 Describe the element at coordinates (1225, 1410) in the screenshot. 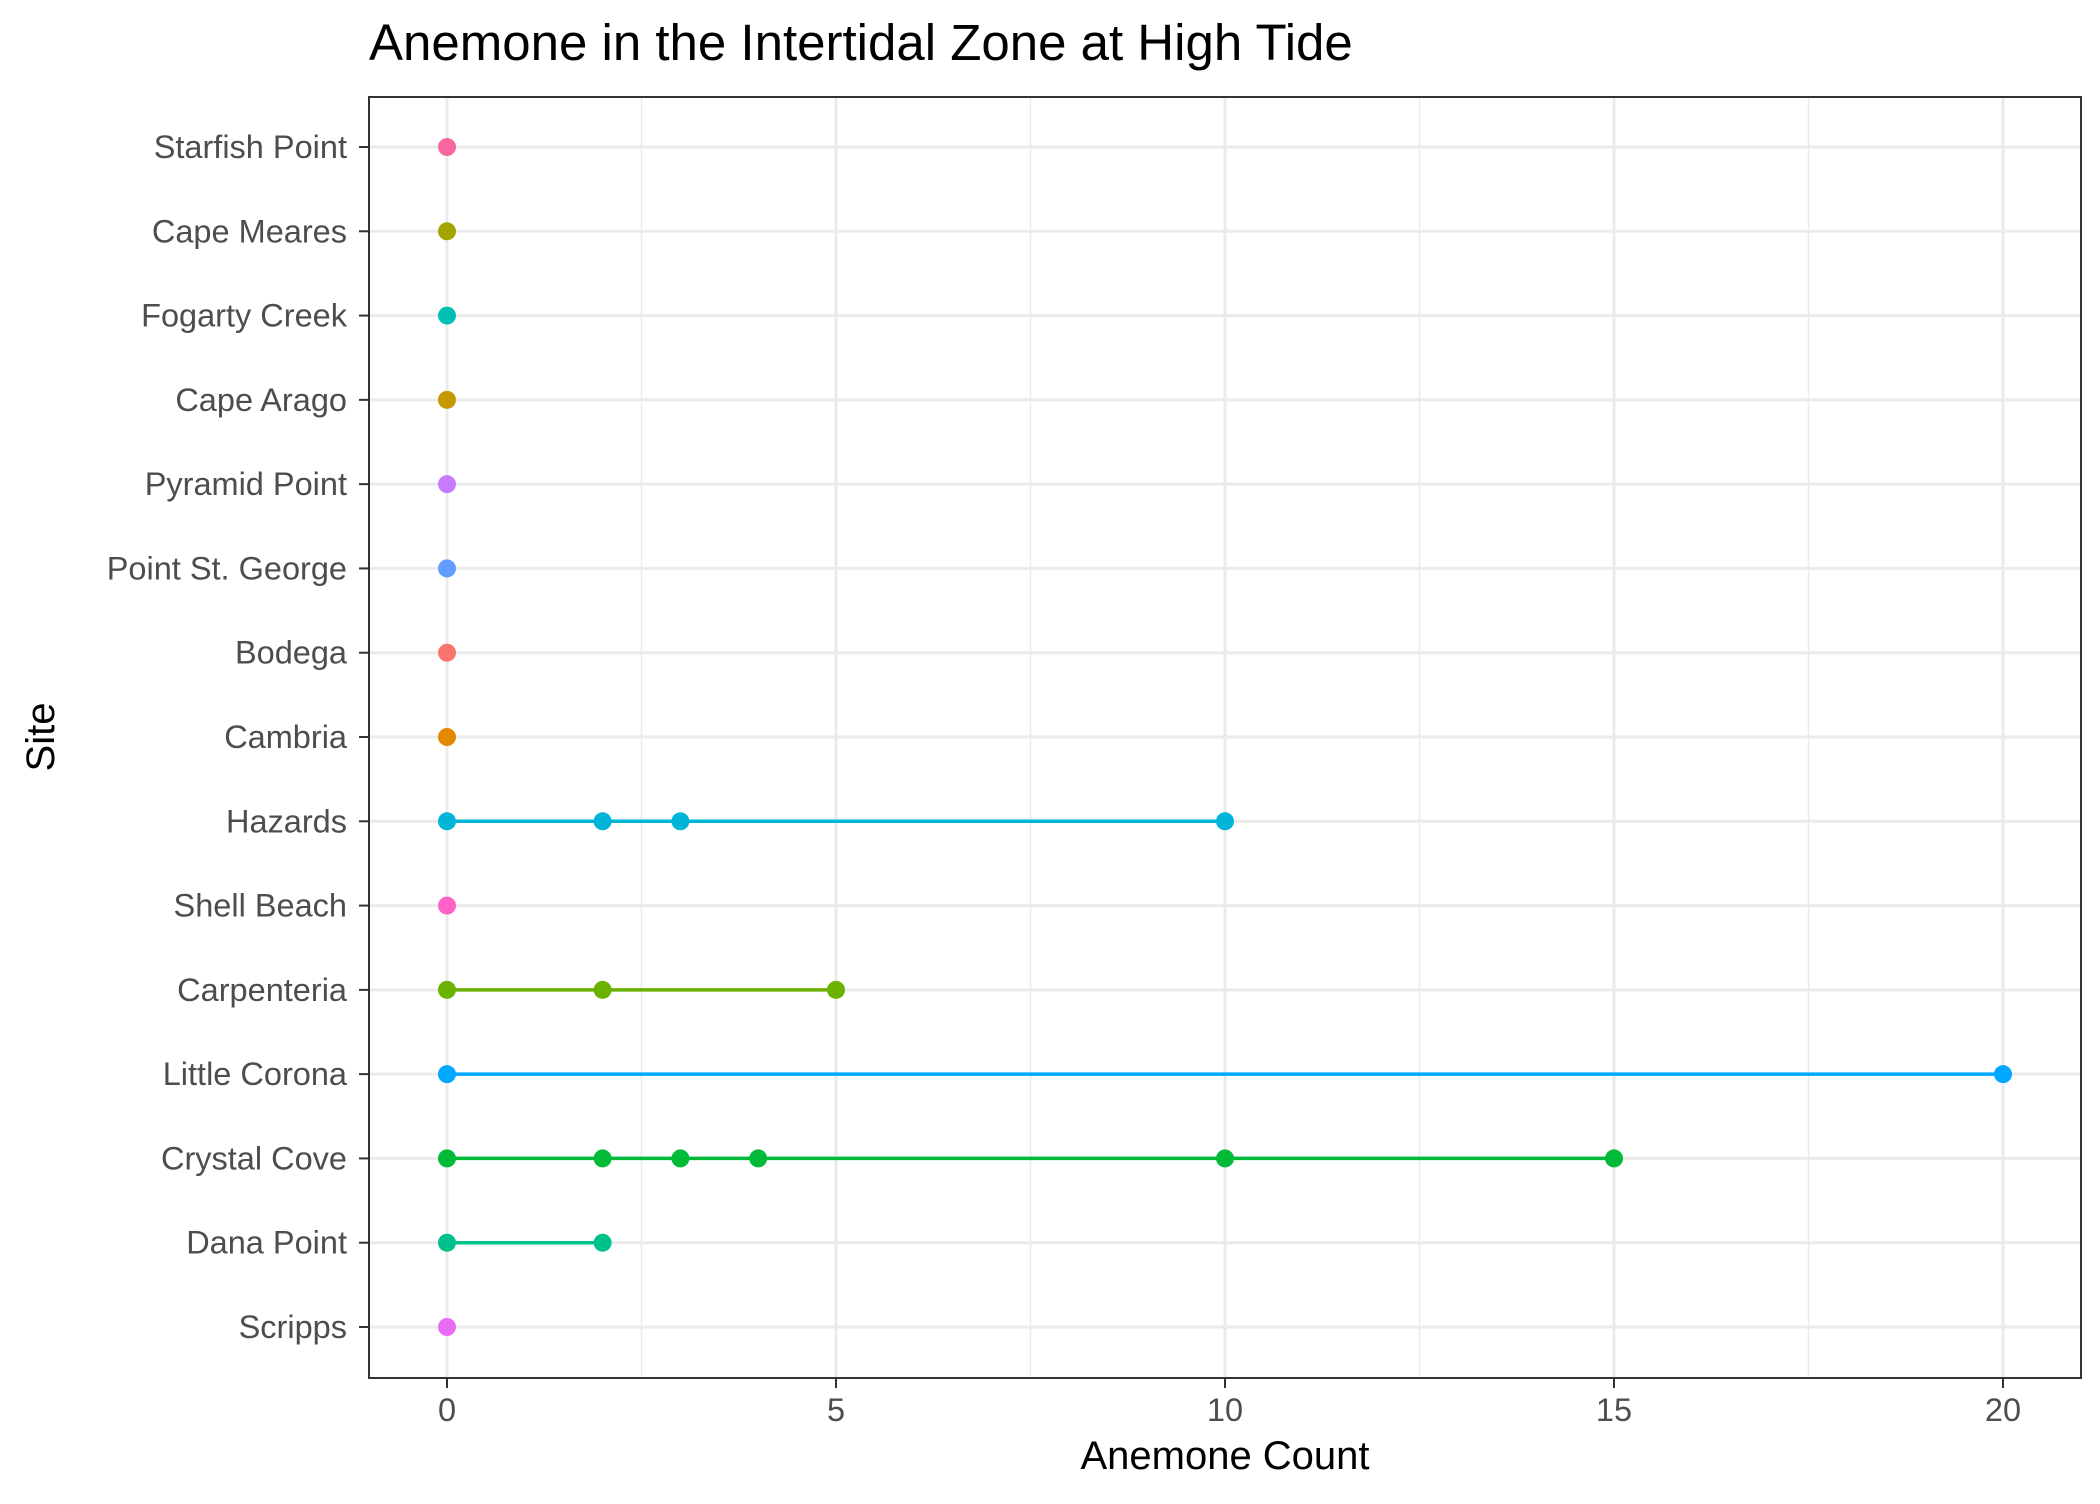

I see `x-tick-label: 10` at that location.